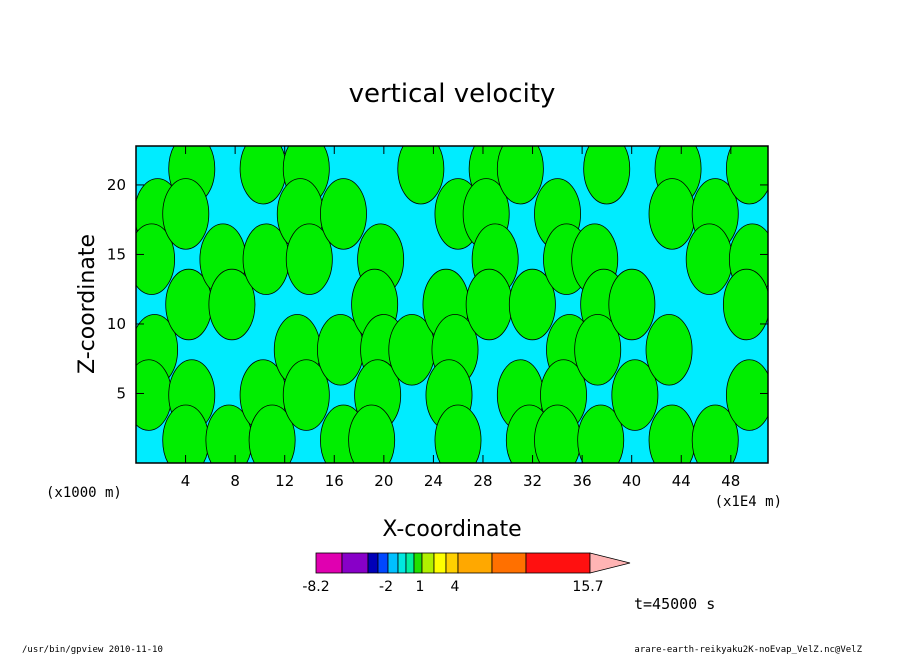 Image resolution: width=904 pixels, height=654 pixels. Describe the element at coordinates (433, 481) in the screenshot. I see `x-tick-label: 24` at that location.